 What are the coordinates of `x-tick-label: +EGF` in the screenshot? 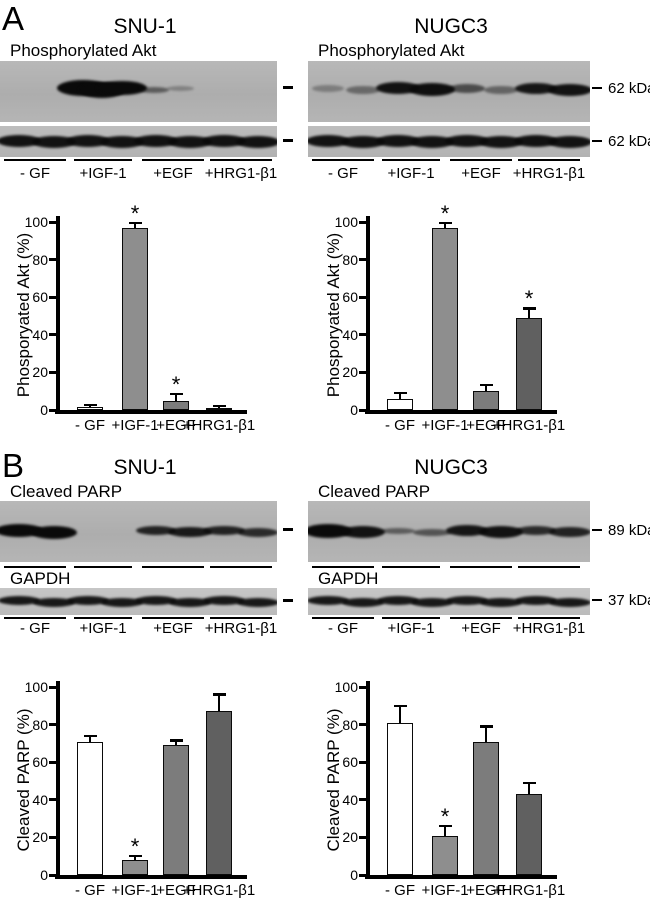 It's located at (176, 425).